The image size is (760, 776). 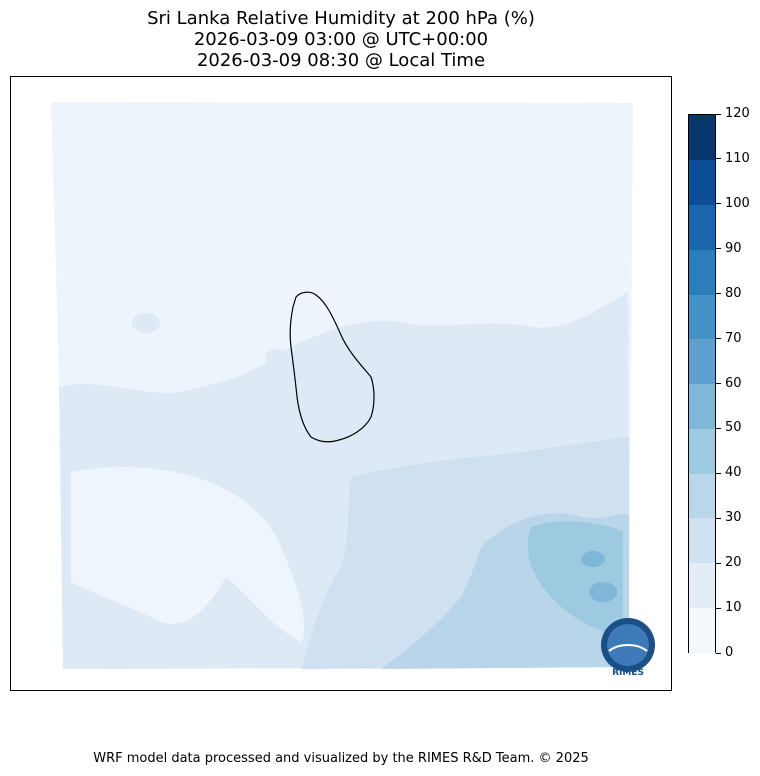 I want to click on colorbar-tick-label: 20, so click(x=733, y=563).